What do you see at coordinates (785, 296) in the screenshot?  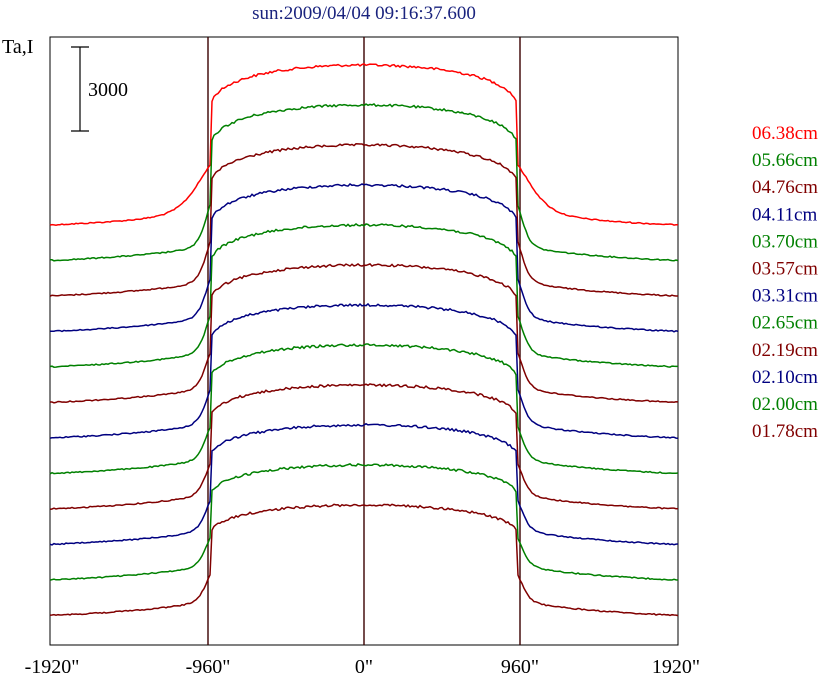 I see `legend-item-03.31cm: 03.31cm` at bounding box center [785, 296].